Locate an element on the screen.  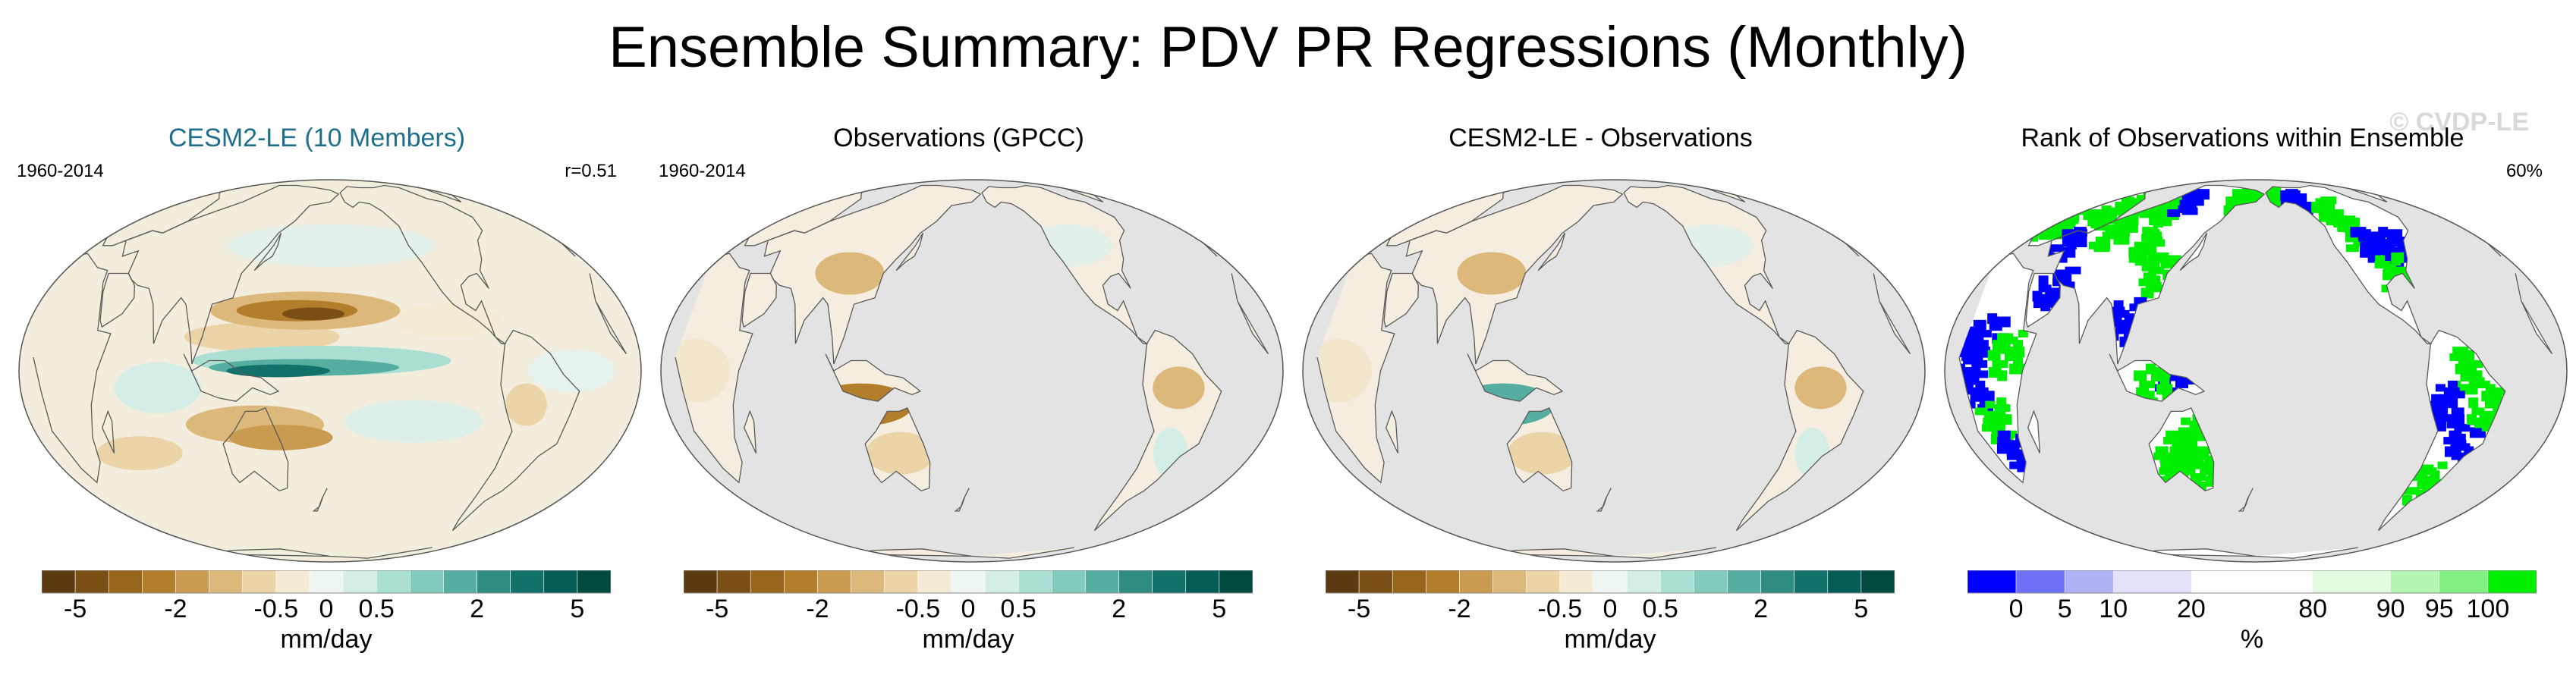
colorbar-units: % is located at coordinates (2252, 639).